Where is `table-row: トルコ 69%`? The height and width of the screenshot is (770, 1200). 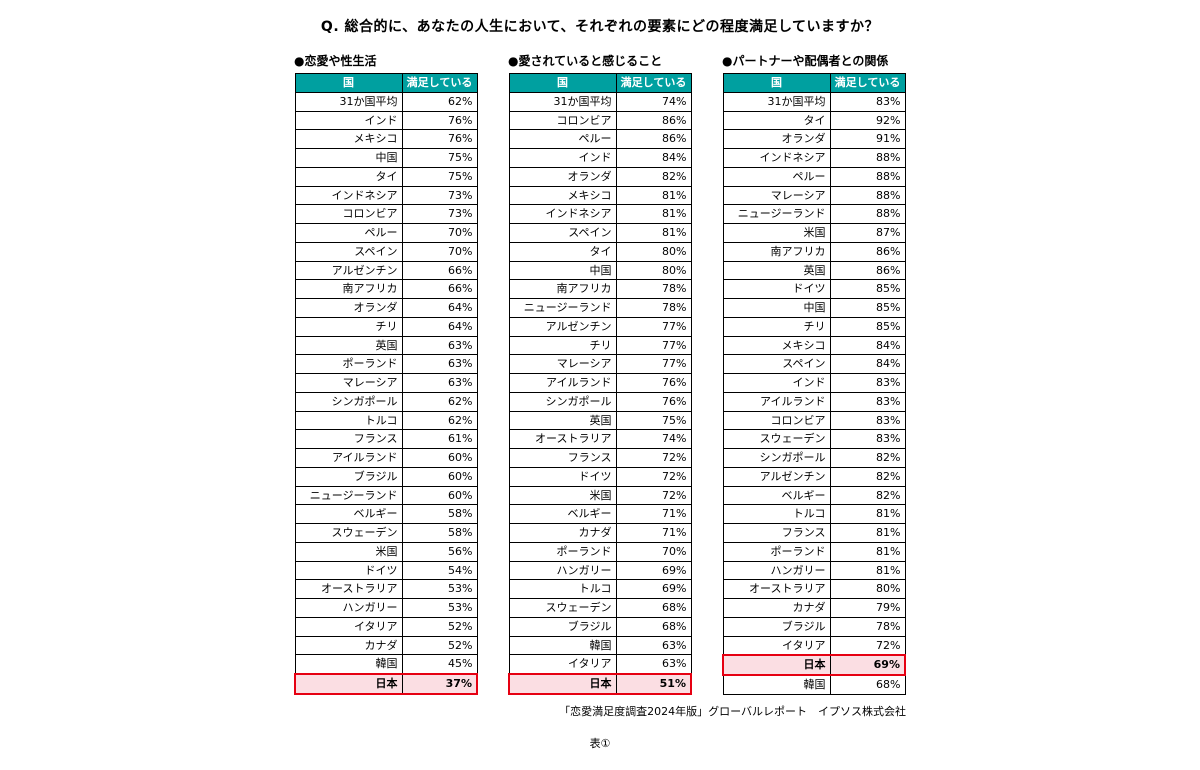 table-row: トルコ 69% is located at coordinates (600, 589).